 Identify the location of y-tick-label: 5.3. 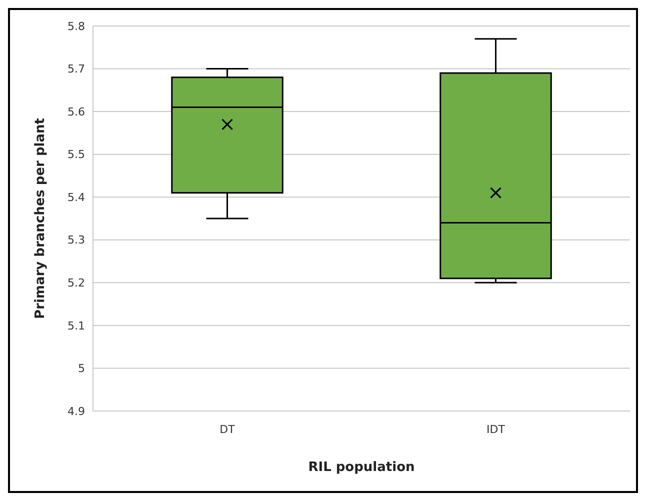
(76, 240).